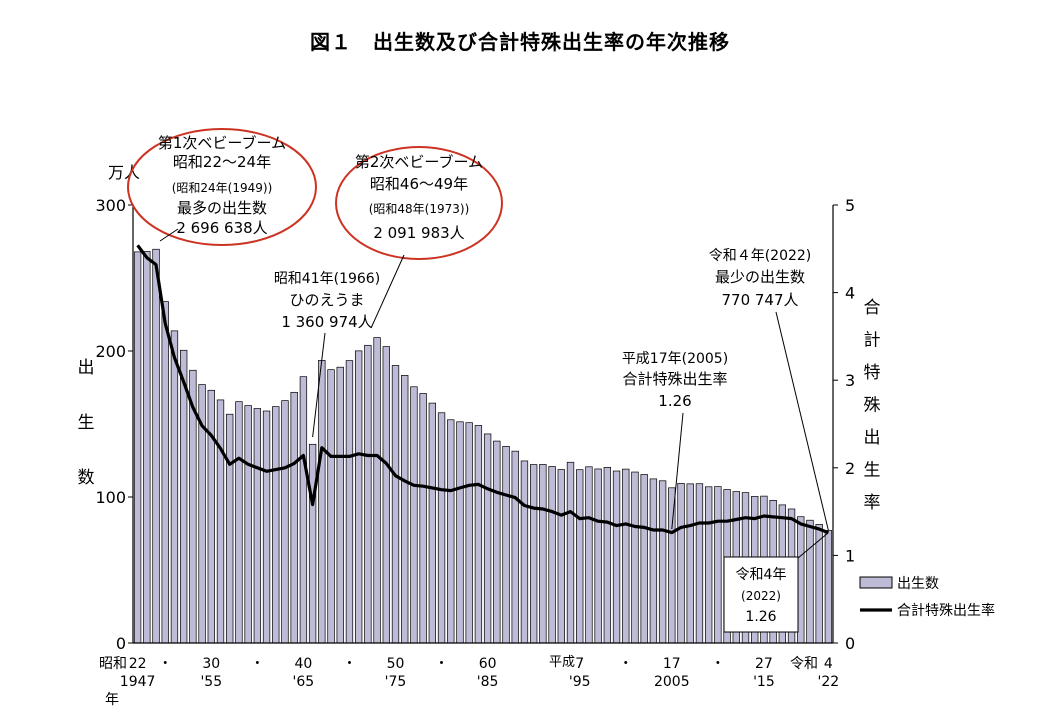  Describe the element at coordinates (497, 542) in the screenshot. I see `bar-1986` at that location.